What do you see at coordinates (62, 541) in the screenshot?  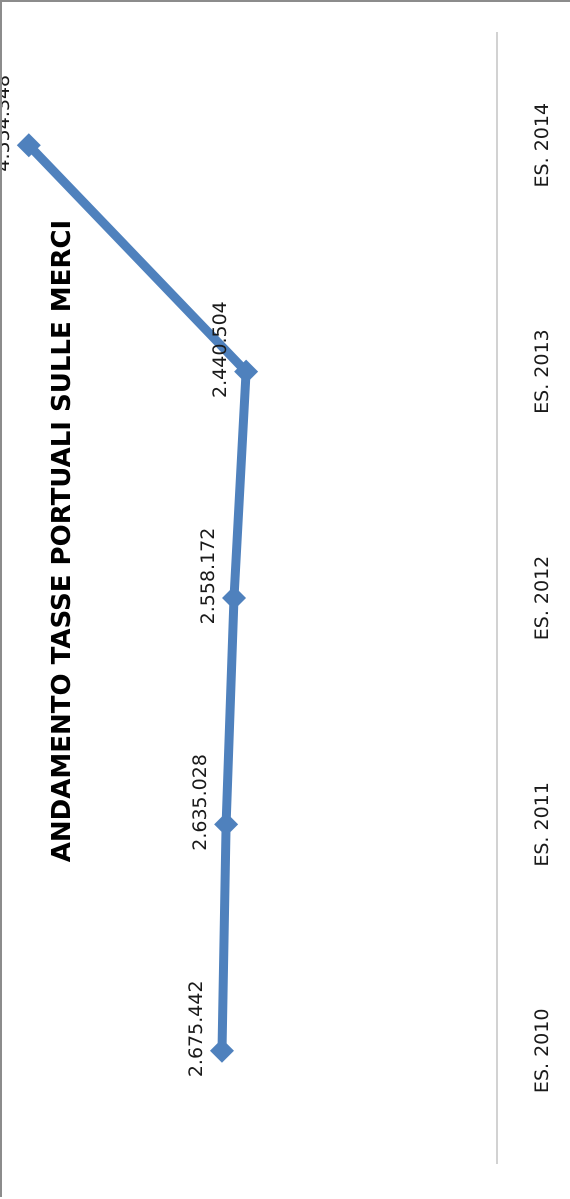 I see `chart-title: ANDAMENTO TASSE PORTUALI SULLE MERCI` at bounding box center [62, 541].